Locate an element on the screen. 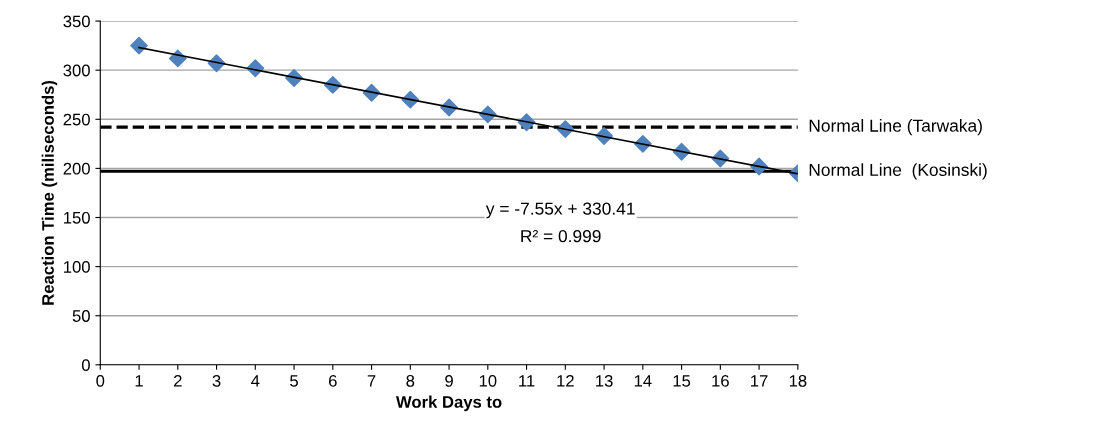 This screenshot has width=1102, height=439. x-tick-label: 14 is located at coordinates (643, 381).